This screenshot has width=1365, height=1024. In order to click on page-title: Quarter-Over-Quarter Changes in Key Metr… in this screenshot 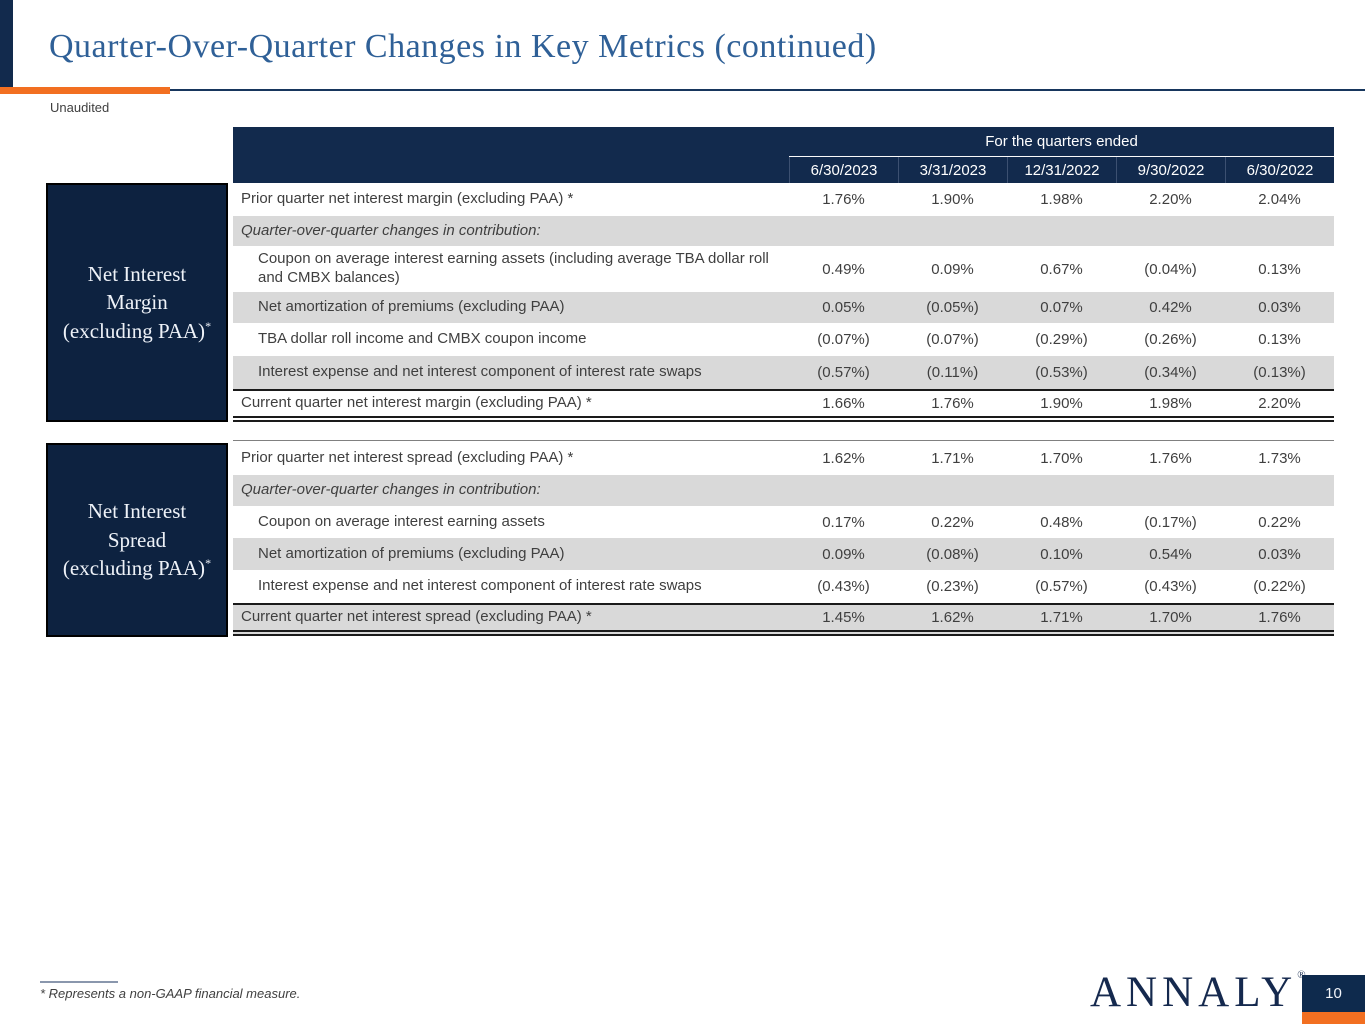, I will do `click(463, 46)`.